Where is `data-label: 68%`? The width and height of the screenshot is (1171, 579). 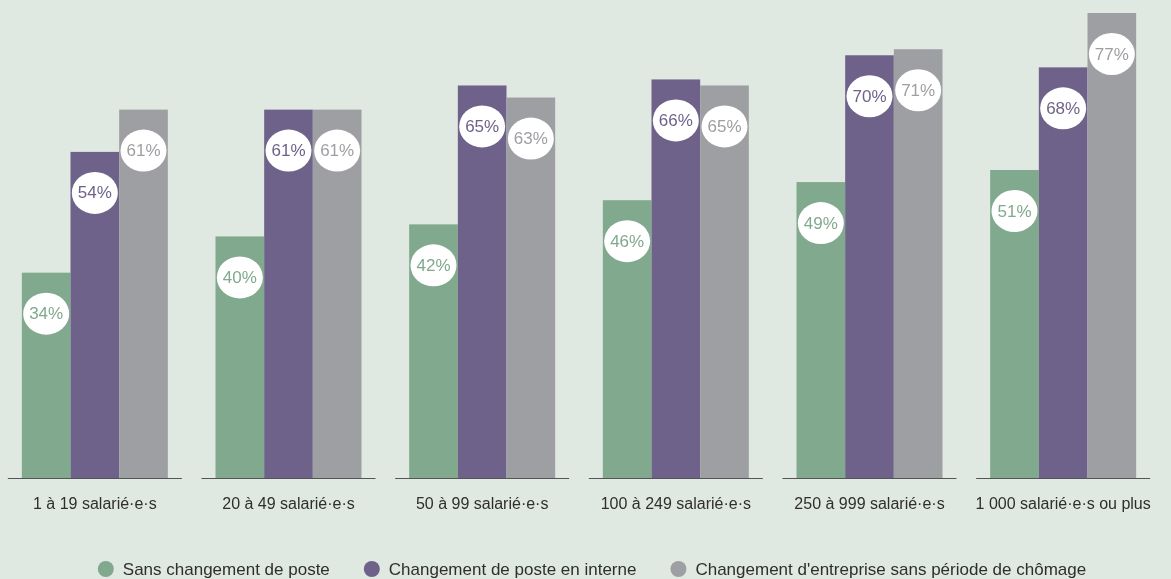 data-label: 68% is located at coordinates (1063, 108).